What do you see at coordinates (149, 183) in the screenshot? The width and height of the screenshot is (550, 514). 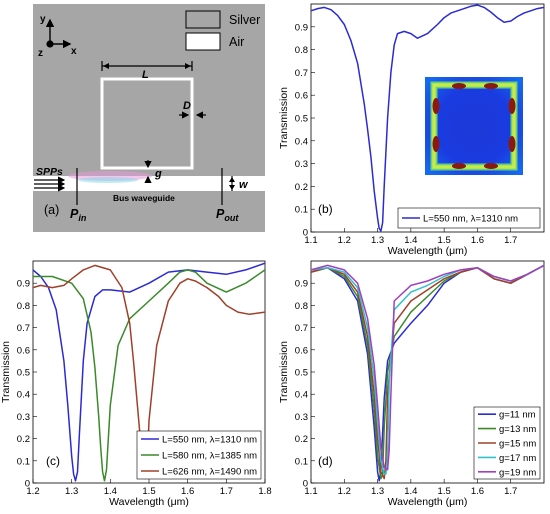 I see `bus-waveguide-channel` at bounding box center [149, 183].